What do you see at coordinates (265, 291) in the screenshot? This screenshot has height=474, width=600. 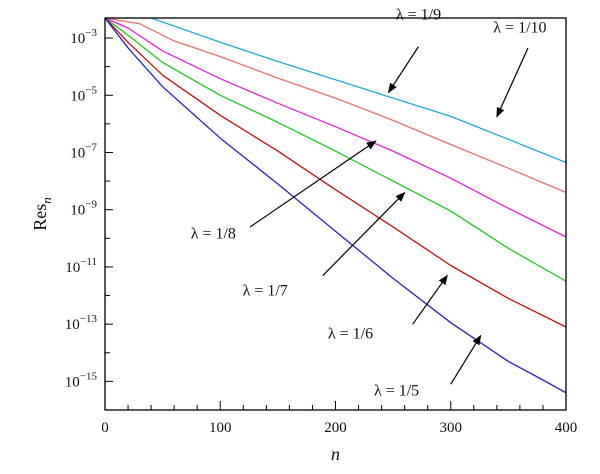 I see `series-label-4: λ = 1/7` at bounding box center [265, 291].